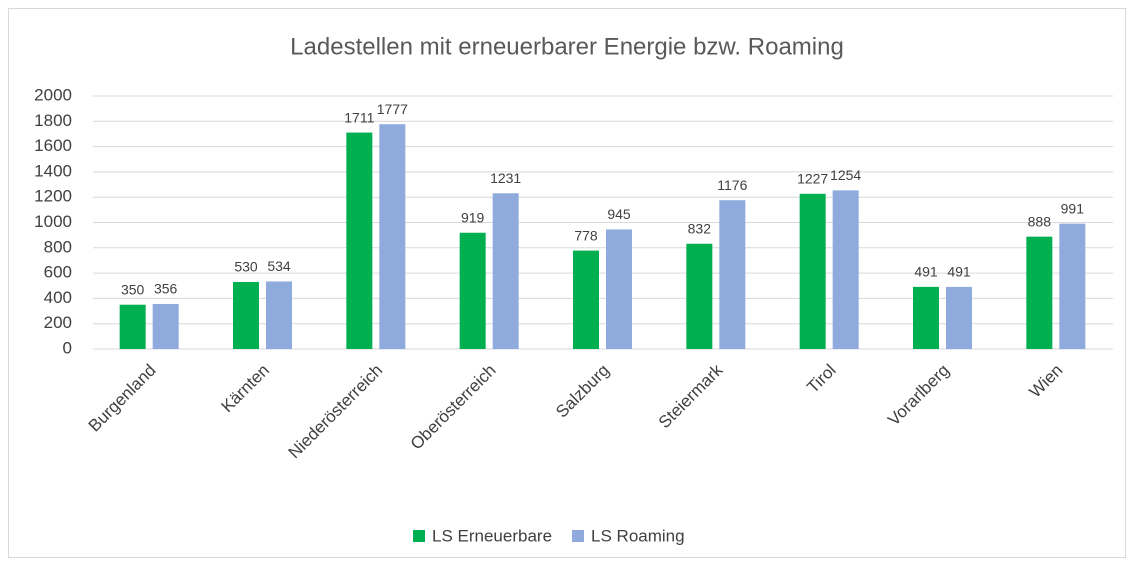  Describe the element at coordinates (619, 214) in the screenshot. I see `value-label: 945` at that location.